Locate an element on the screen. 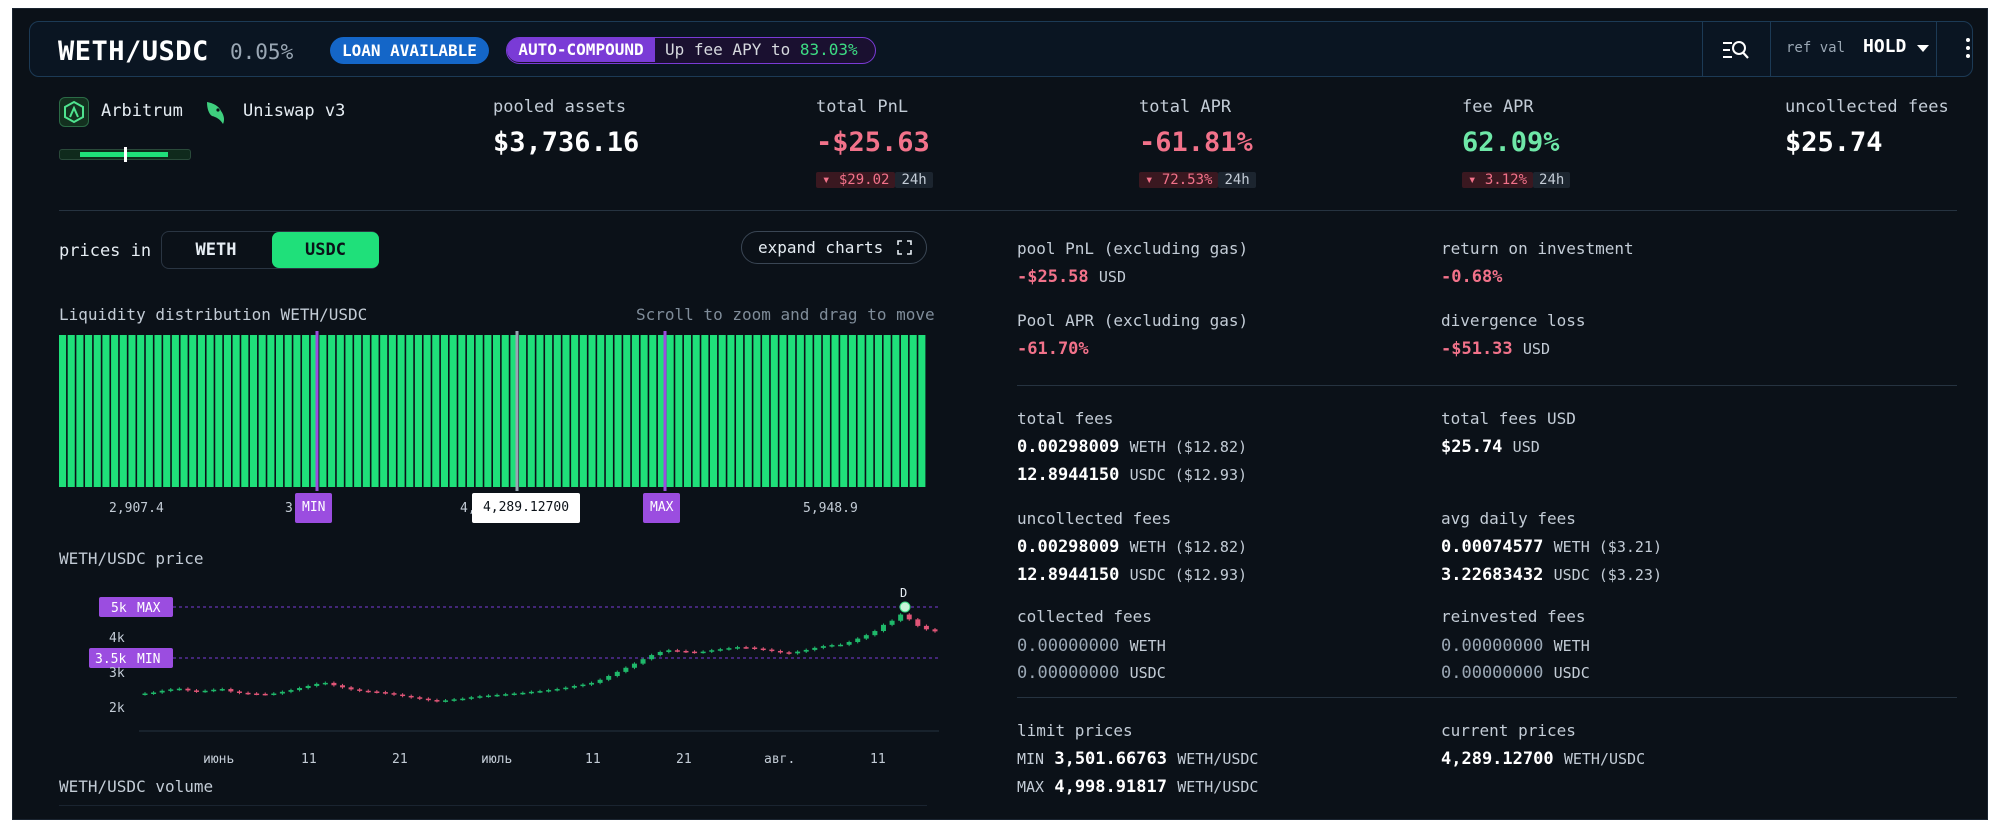 The height and width of the screenshot is (832, 2000). volume-grid-line is located at coordinates (493, 805).